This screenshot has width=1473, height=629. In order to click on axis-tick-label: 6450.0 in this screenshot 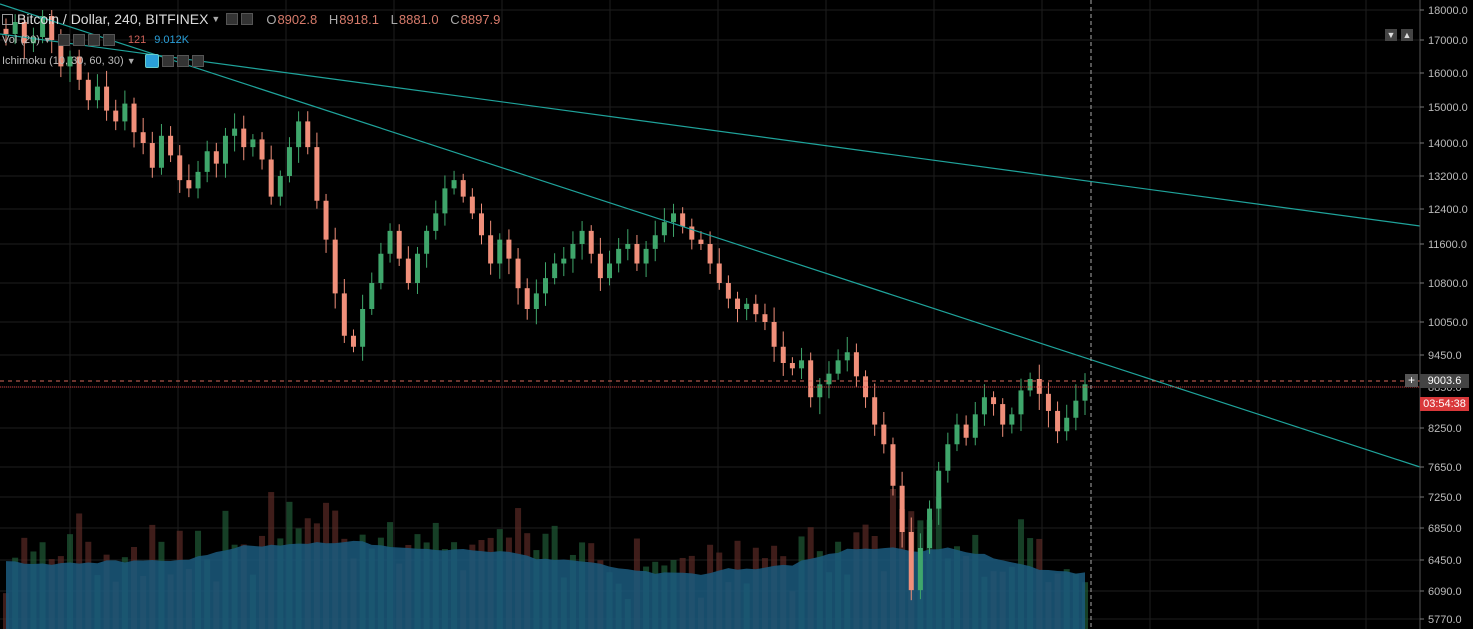, I will do `click(1445, 561)`.